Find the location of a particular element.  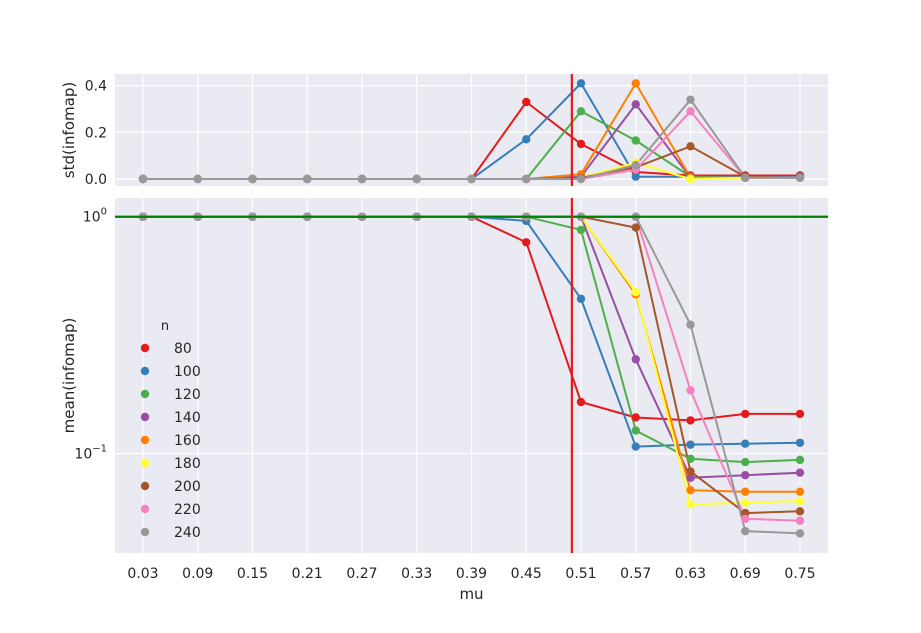

legend-label-180: 180 is located at coordinates (187, 464).